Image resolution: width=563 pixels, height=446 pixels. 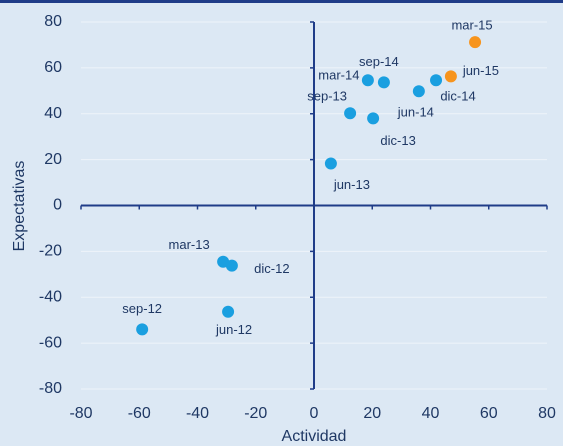 I want to click on x-tick-label: -60, so click(x=139, y=413).